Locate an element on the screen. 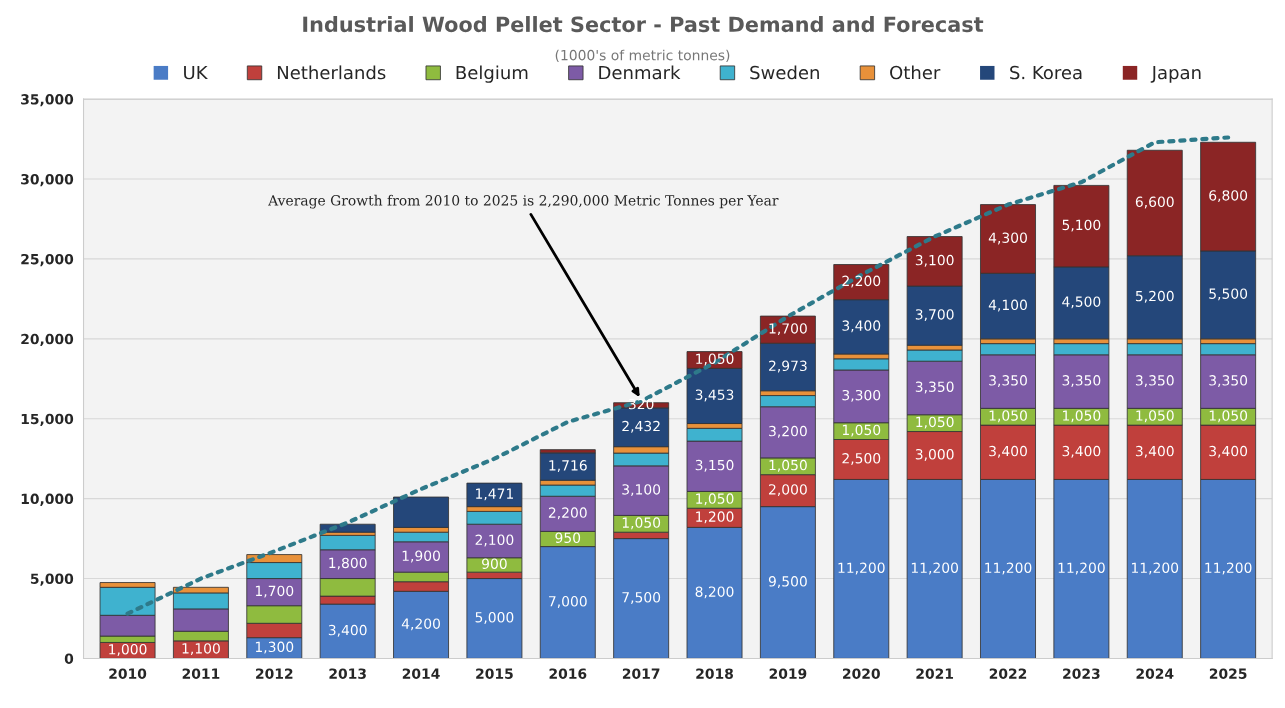  data-label: 5,100 is located at coordinates (1081, 225).